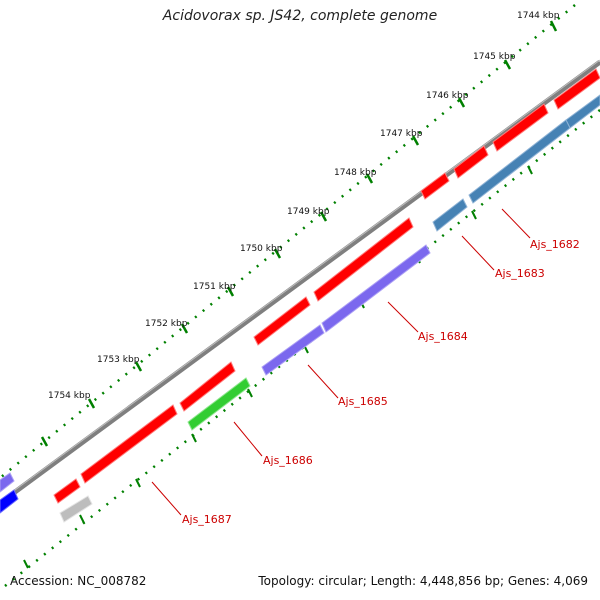  What do you see at coordinates (494, 57) in the screenshot?
I see `ruler-label: 1745 kbp` at bounding box center [494, 57].